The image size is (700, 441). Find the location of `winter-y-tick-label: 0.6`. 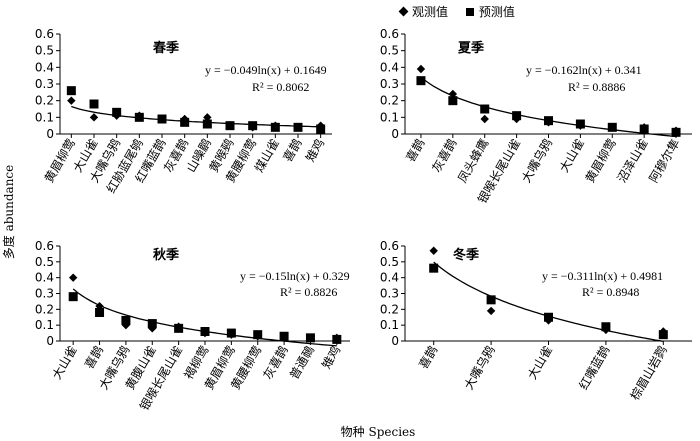

winter-y-tick-label: 0.6 is located at coordinates (389, 246).